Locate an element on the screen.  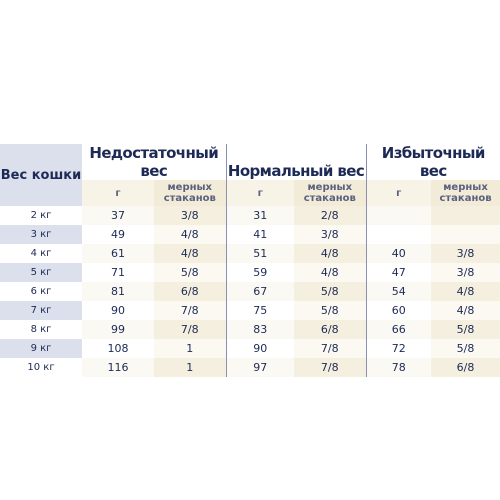
table-row: 2 кг 37 3/8 31 2/8 is located at coordinates (250, 215).